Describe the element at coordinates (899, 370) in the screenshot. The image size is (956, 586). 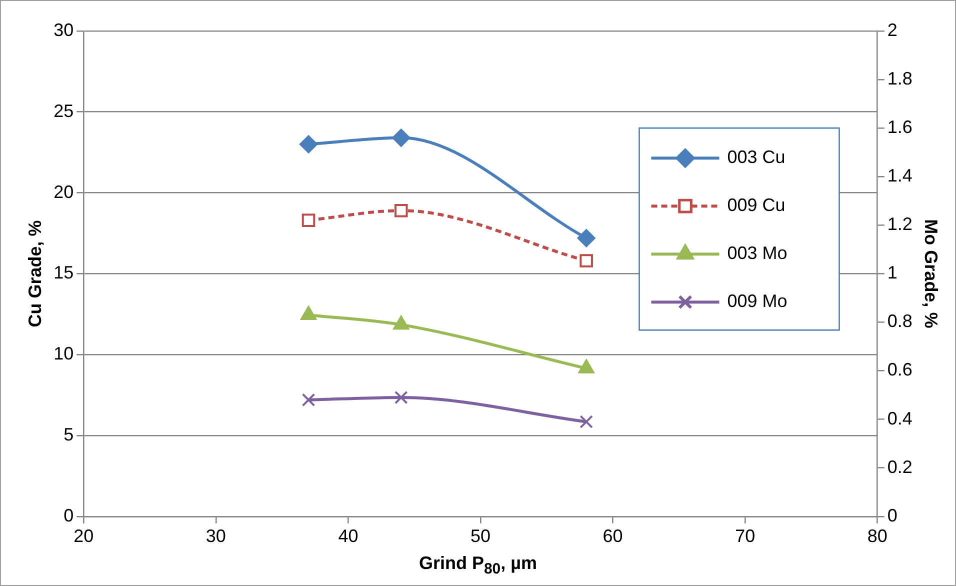
I see `y2-tick-label: 0.6` at that location.